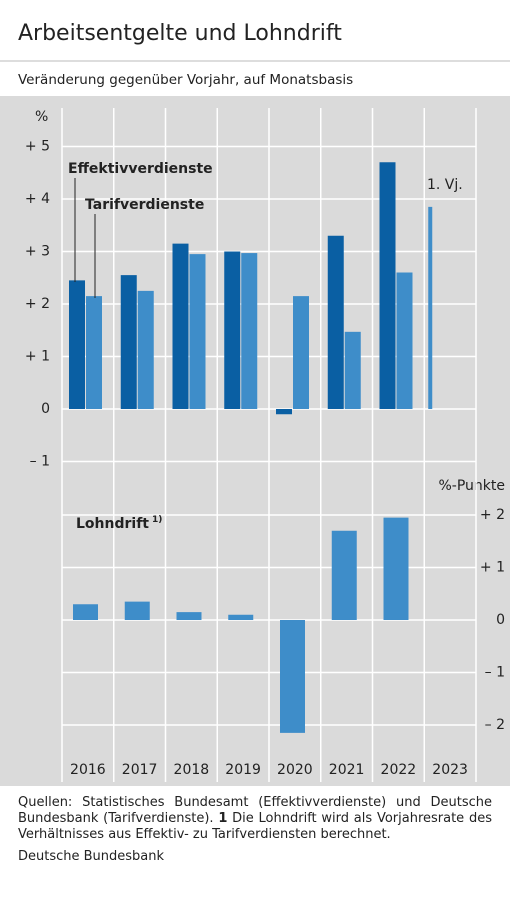  Describe the element at coordinates (471, 486) in the screenshot. I see `y-unit: %-Punkte` at that location.